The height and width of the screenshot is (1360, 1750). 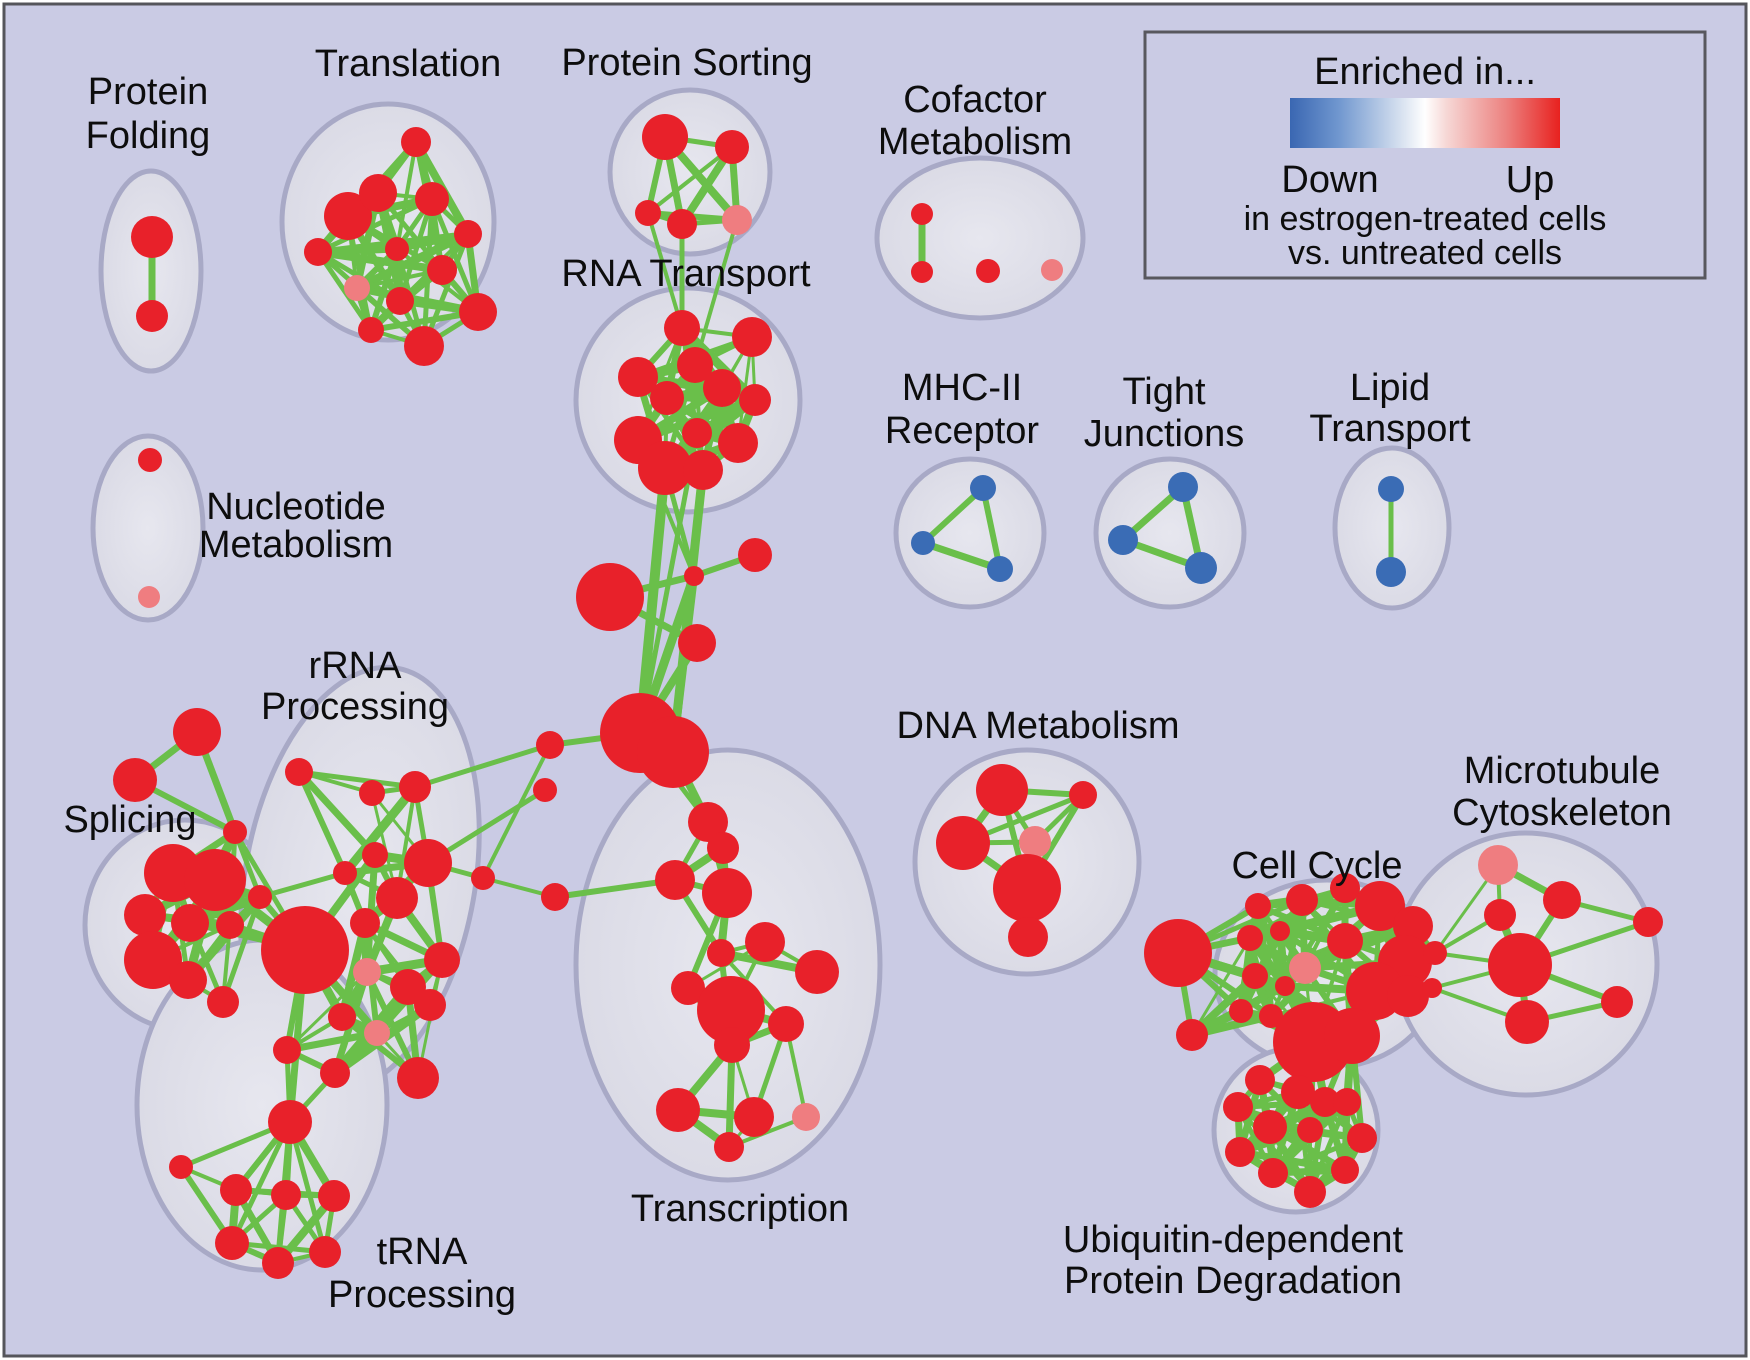 I want to click on cluster-label-ub: Protein Degradation, so click(x=1233, y=1281).